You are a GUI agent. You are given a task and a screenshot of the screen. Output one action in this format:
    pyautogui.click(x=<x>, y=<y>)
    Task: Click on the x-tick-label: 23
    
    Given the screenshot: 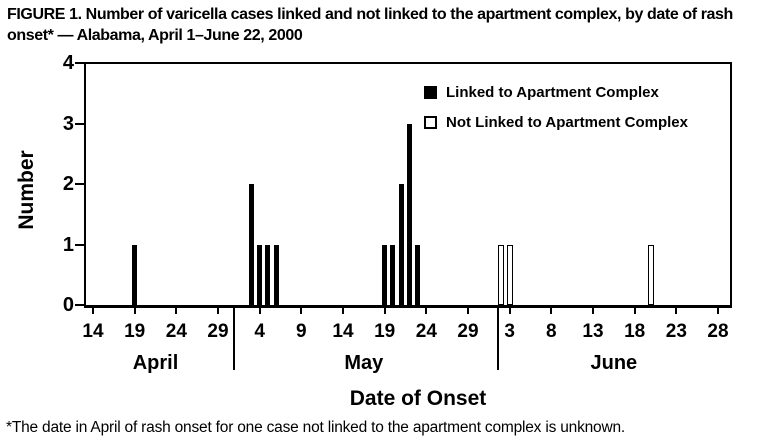 What is the action you would take?
    pyautogui.click(x=676, y=331)
    